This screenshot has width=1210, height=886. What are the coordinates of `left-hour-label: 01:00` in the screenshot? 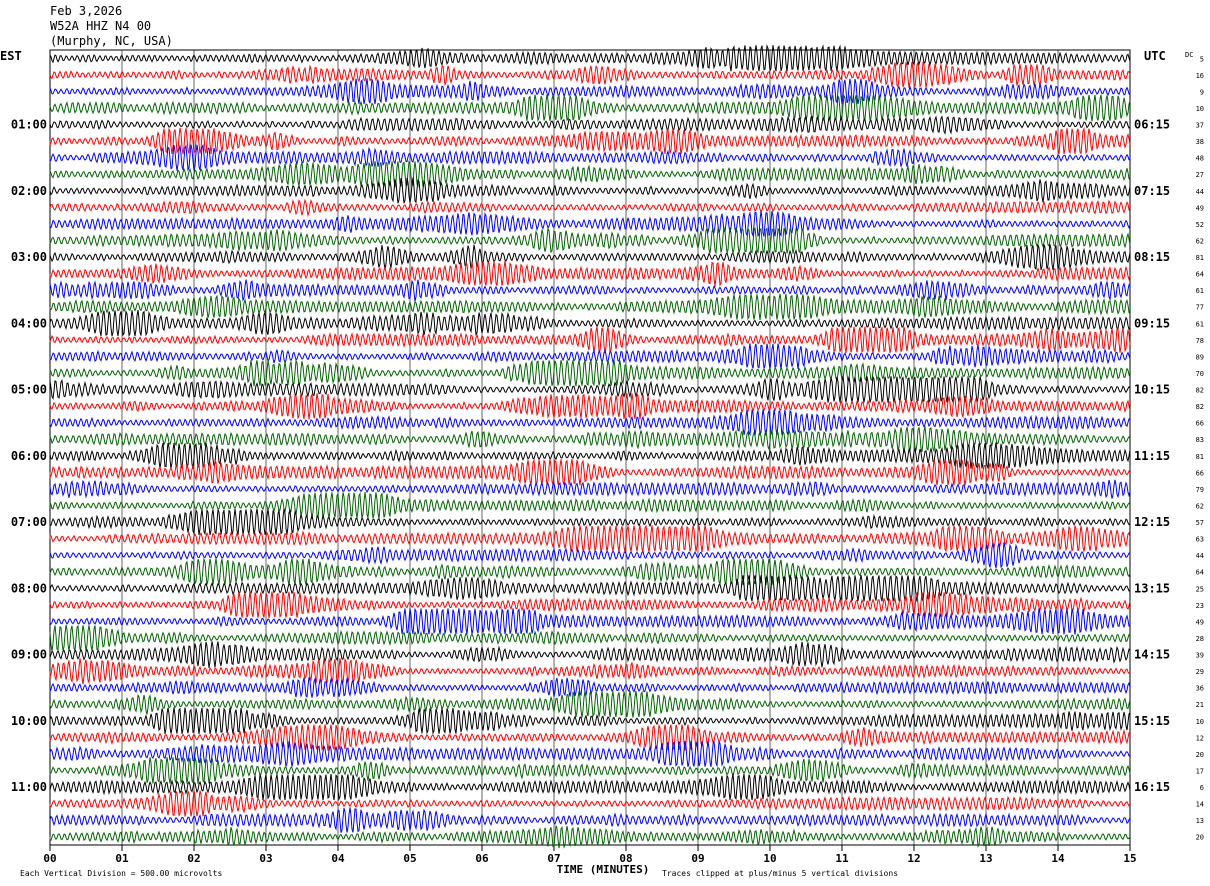 It's located at (29, 125).